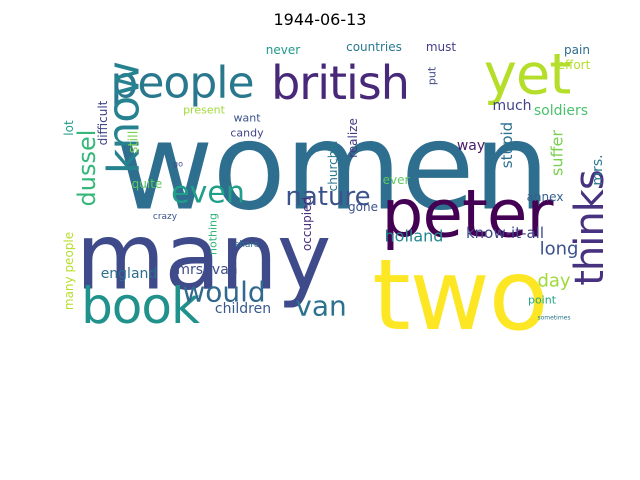 This screenshot has height=480, width=640. Describe the element at coordinates (223, 292) in the screenshot. I see `cloud-word: would` at that location.